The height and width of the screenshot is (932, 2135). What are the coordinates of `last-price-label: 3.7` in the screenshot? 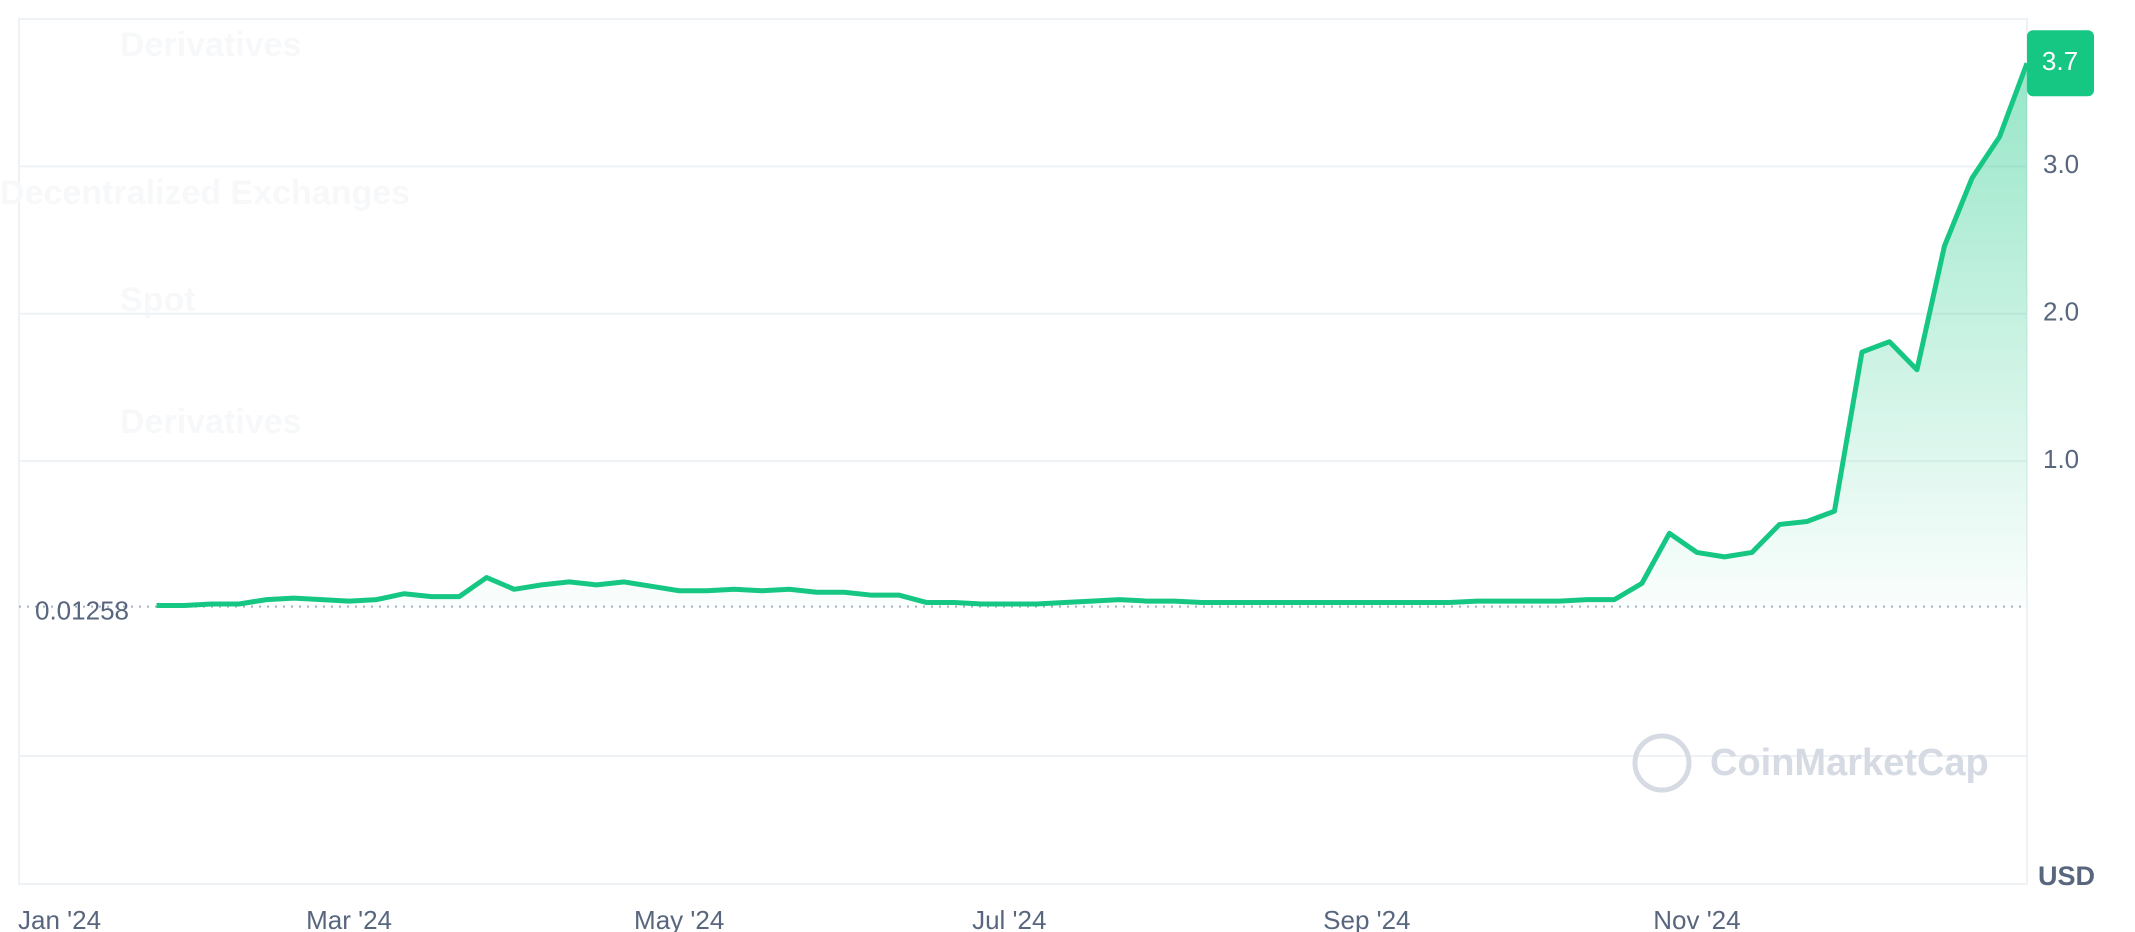 It's located at (2060, 61).